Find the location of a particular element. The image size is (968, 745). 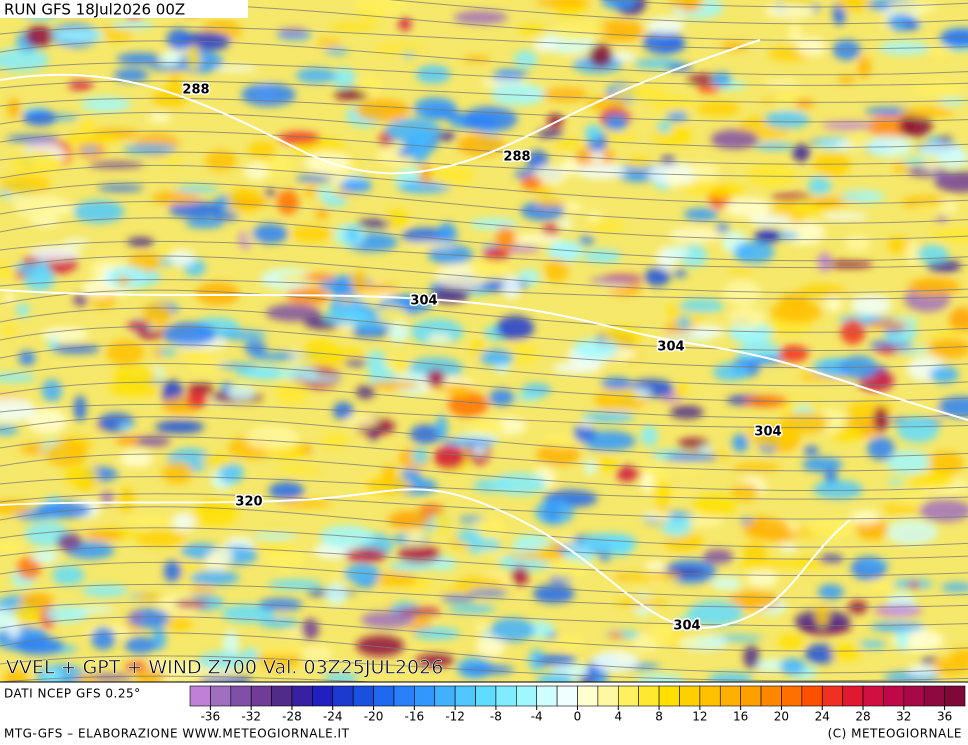

colorbar-tick-label: -20 is located at coordinates (374, 717).